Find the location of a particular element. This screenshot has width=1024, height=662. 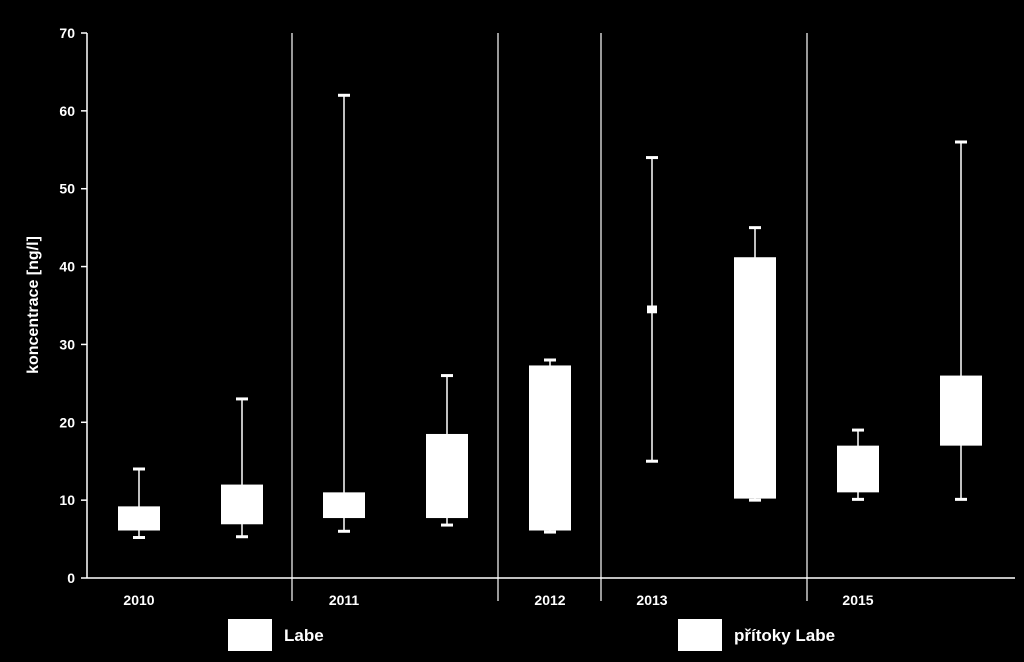

box-2013-pritoky-labe is located at coordinates (755, 364).